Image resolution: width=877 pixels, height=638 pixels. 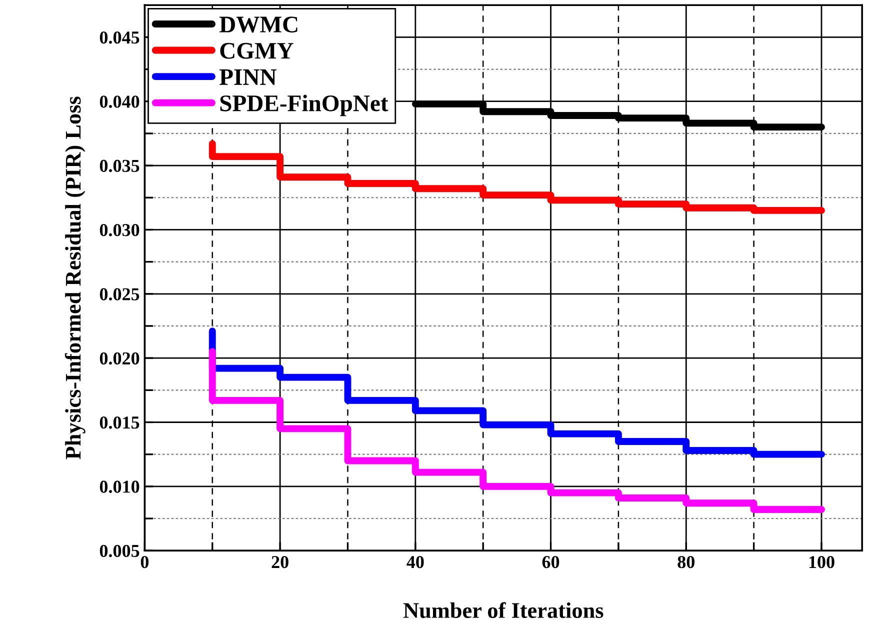 I want to click on x-tick-label: 60, so click(x=551, y=562).